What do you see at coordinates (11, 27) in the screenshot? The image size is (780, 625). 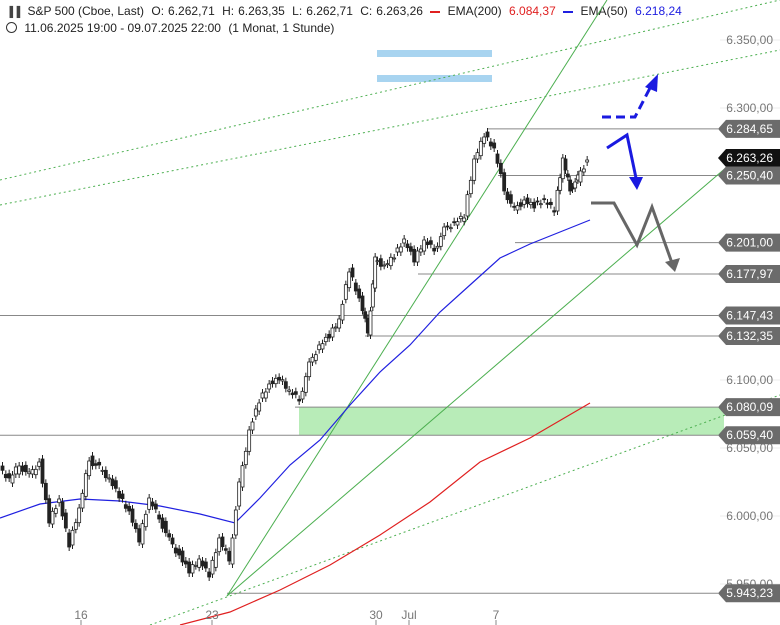 I see `clock-icon` at bounding box center [11, 27].